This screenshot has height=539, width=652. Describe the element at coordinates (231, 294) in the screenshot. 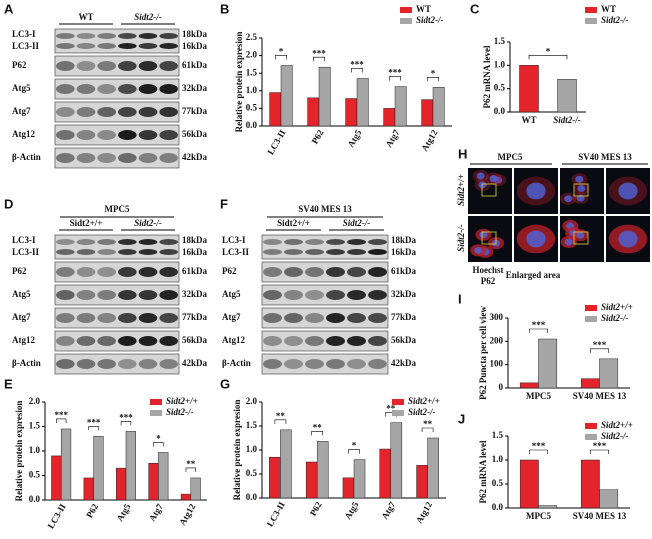

I see `row-label: Atg5` at that location.